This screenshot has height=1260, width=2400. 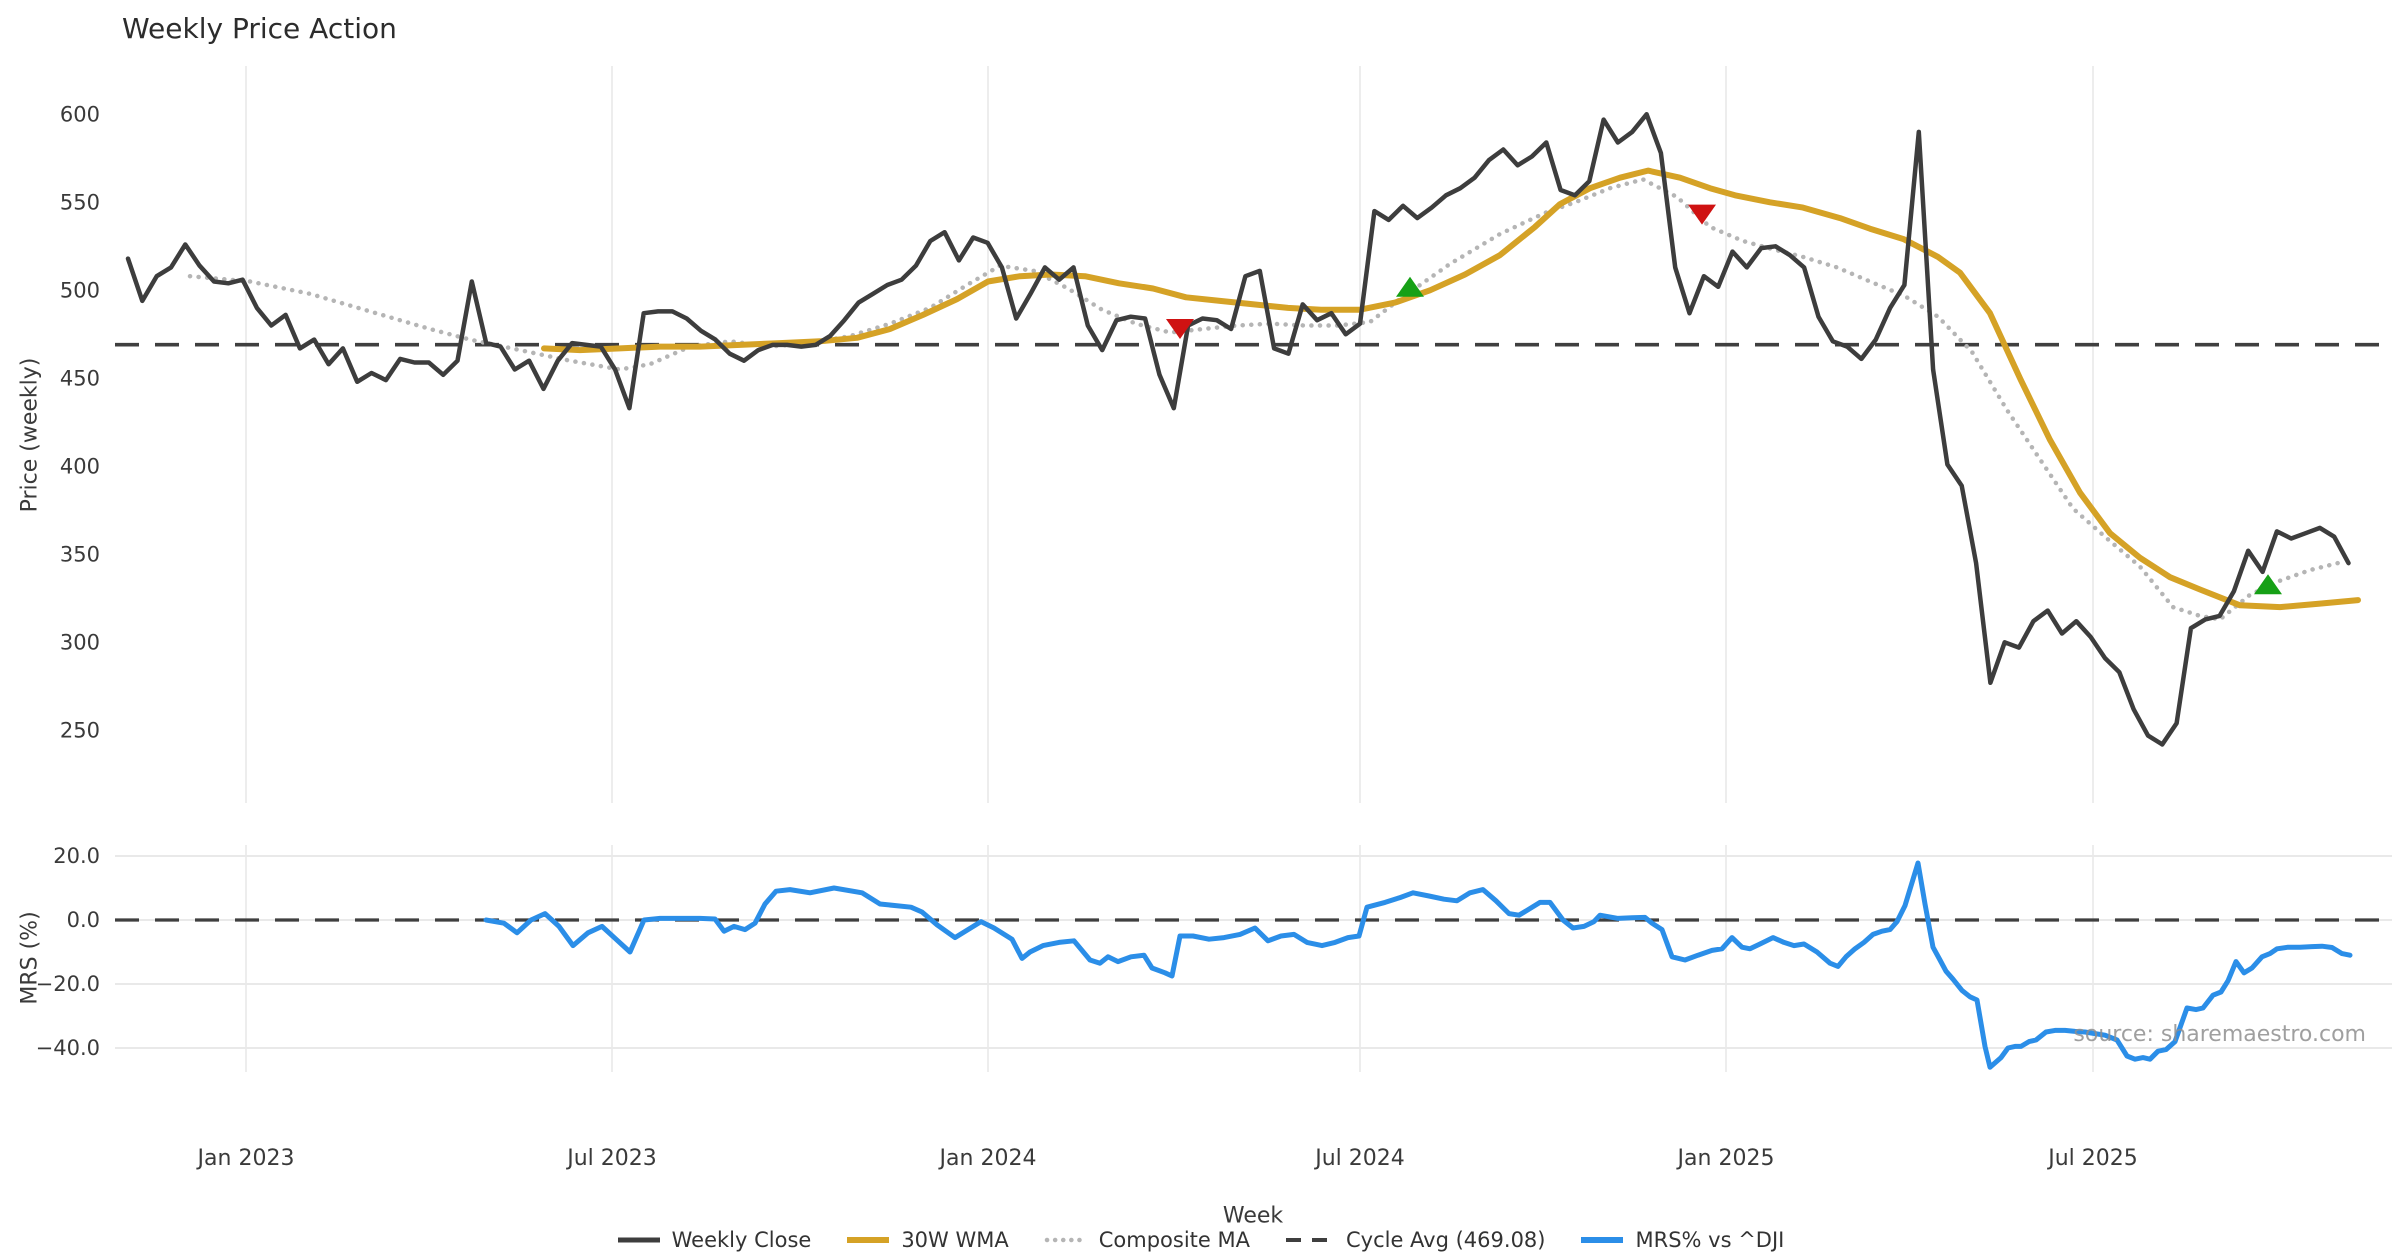 I want to click on legend-item-weekly-close: Weekly Close, so click(x=714, y=1240).